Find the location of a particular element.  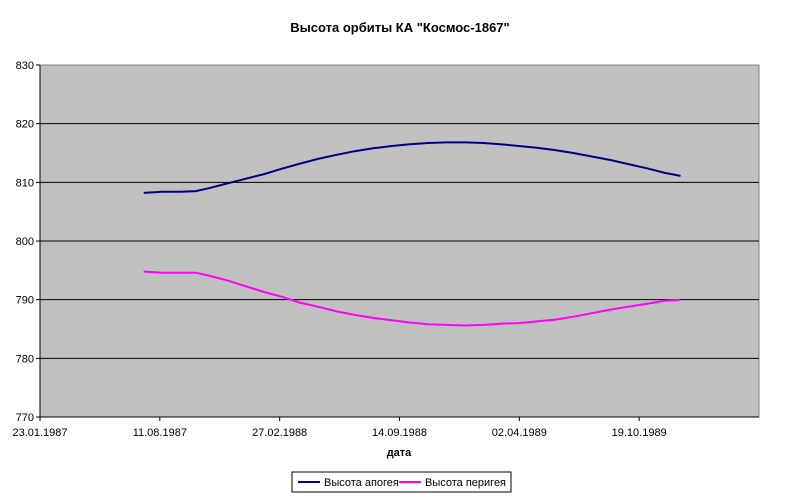

chart-title: Высота орбиты КА "Космос-1867" is located at coordinates (400, 27).